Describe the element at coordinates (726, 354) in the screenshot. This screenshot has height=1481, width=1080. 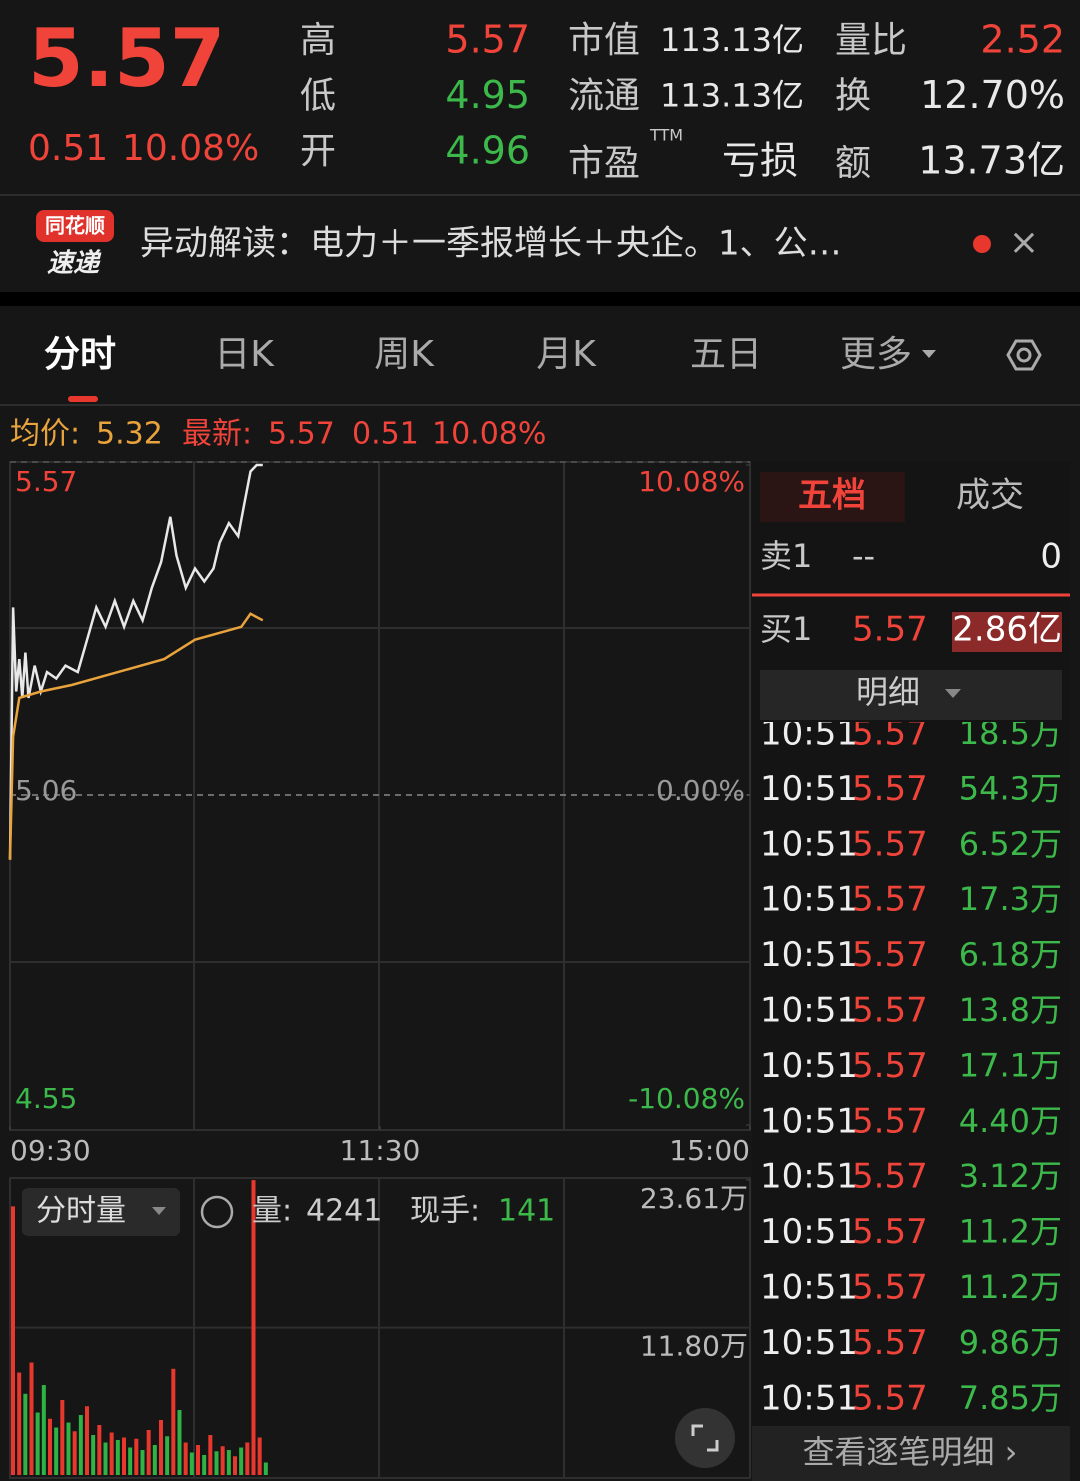
I see `tab: 五日` at that location.